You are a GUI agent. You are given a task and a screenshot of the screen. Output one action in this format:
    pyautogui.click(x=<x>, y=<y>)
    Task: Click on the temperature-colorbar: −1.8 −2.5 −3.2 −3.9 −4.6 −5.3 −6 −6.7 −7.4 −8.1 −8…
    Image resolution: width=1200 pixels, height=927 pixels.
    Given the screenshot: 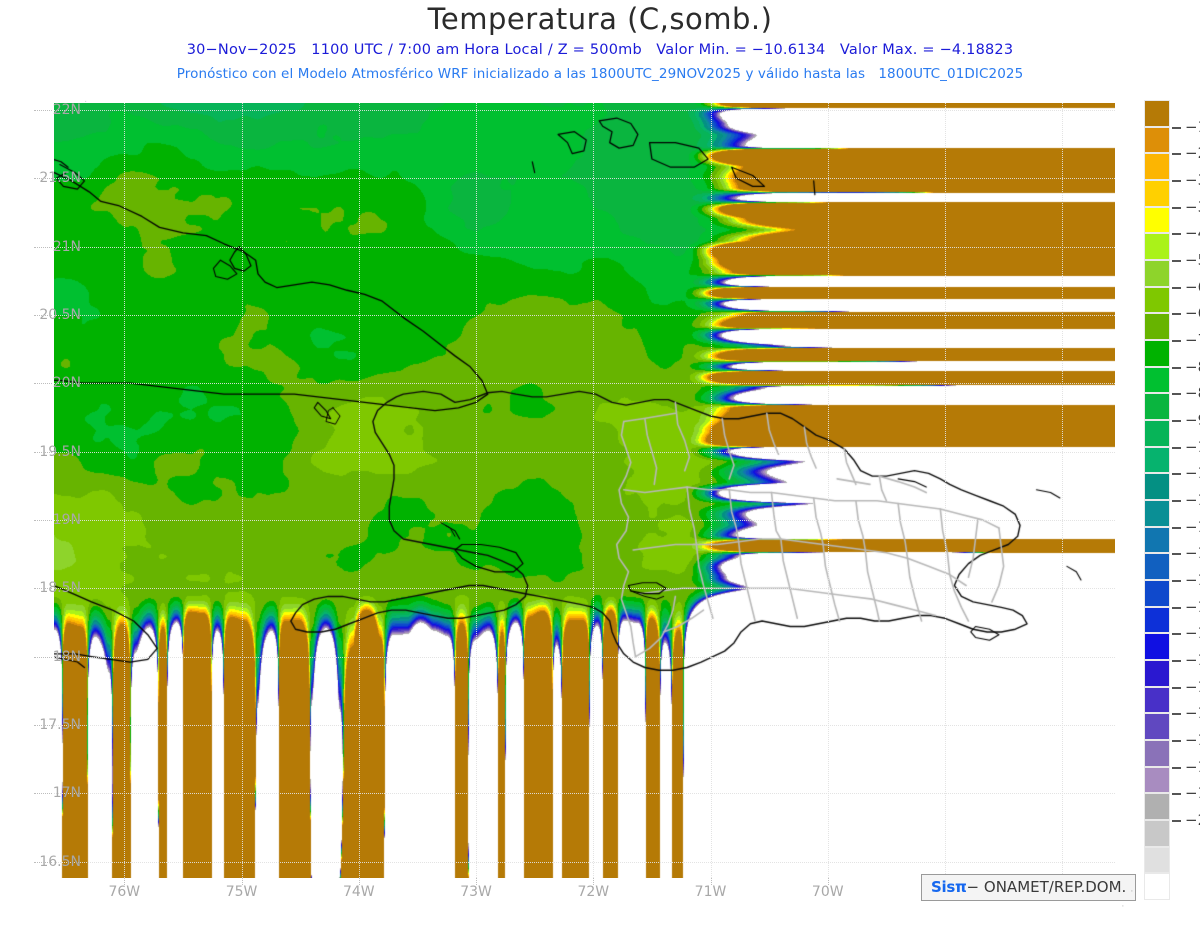 What is the action you would take?
    pyautogui.click(x=1172, y=500)
    